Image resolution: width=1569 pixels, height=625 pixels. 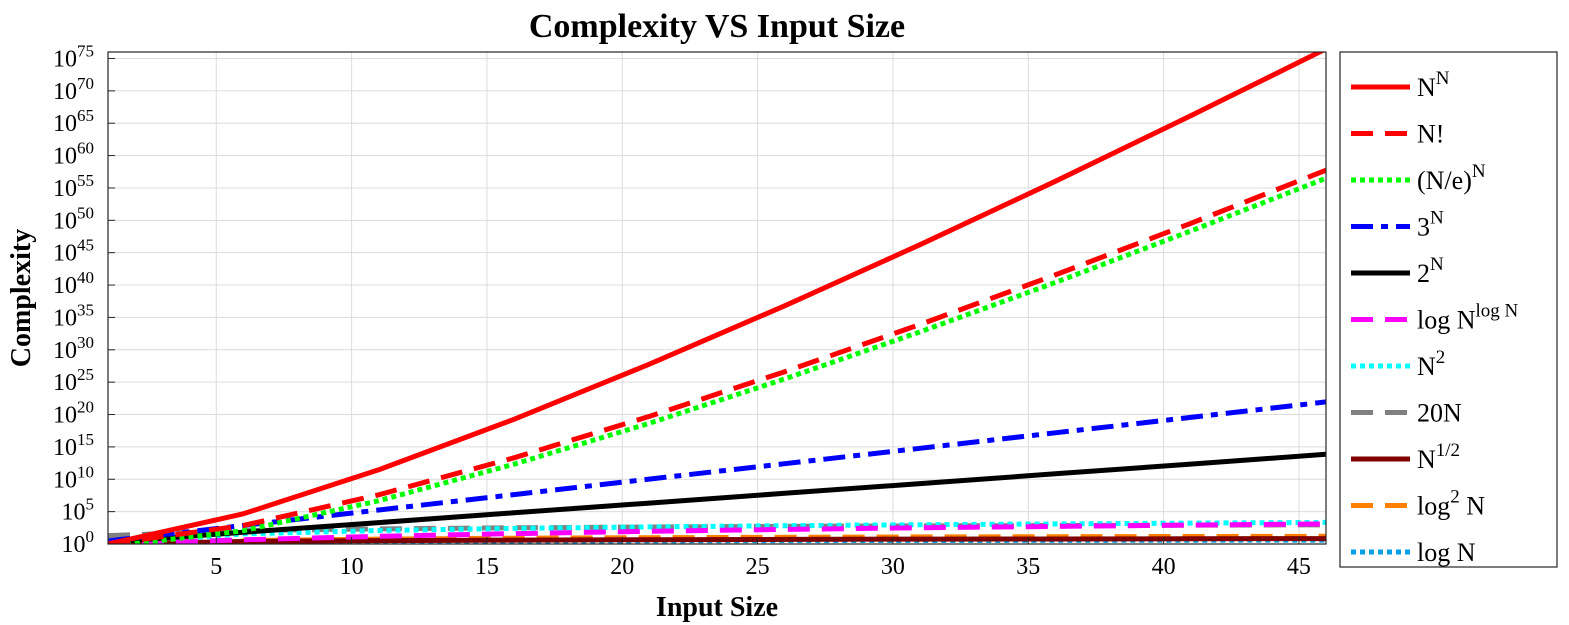 I want to click on y-tick-label: 1020, so click(x=73, y=413).